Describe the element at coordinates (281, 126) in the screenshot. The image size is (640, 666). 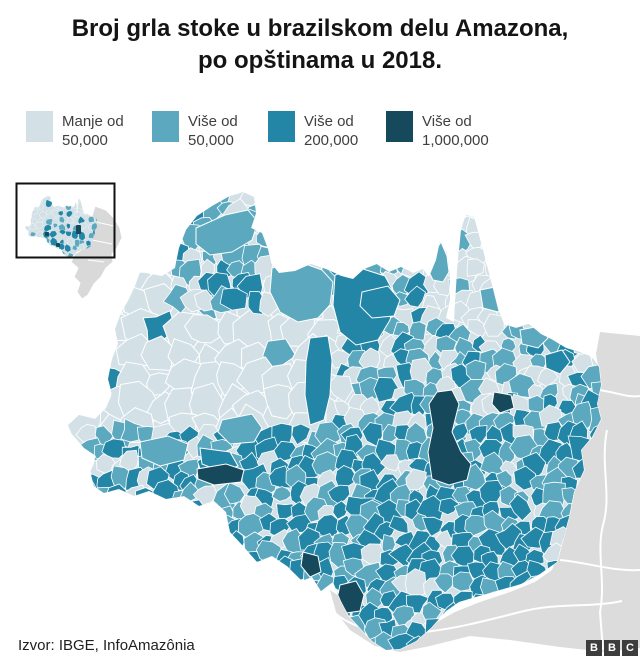
I see `legend-swatch-over-200k` at that location.